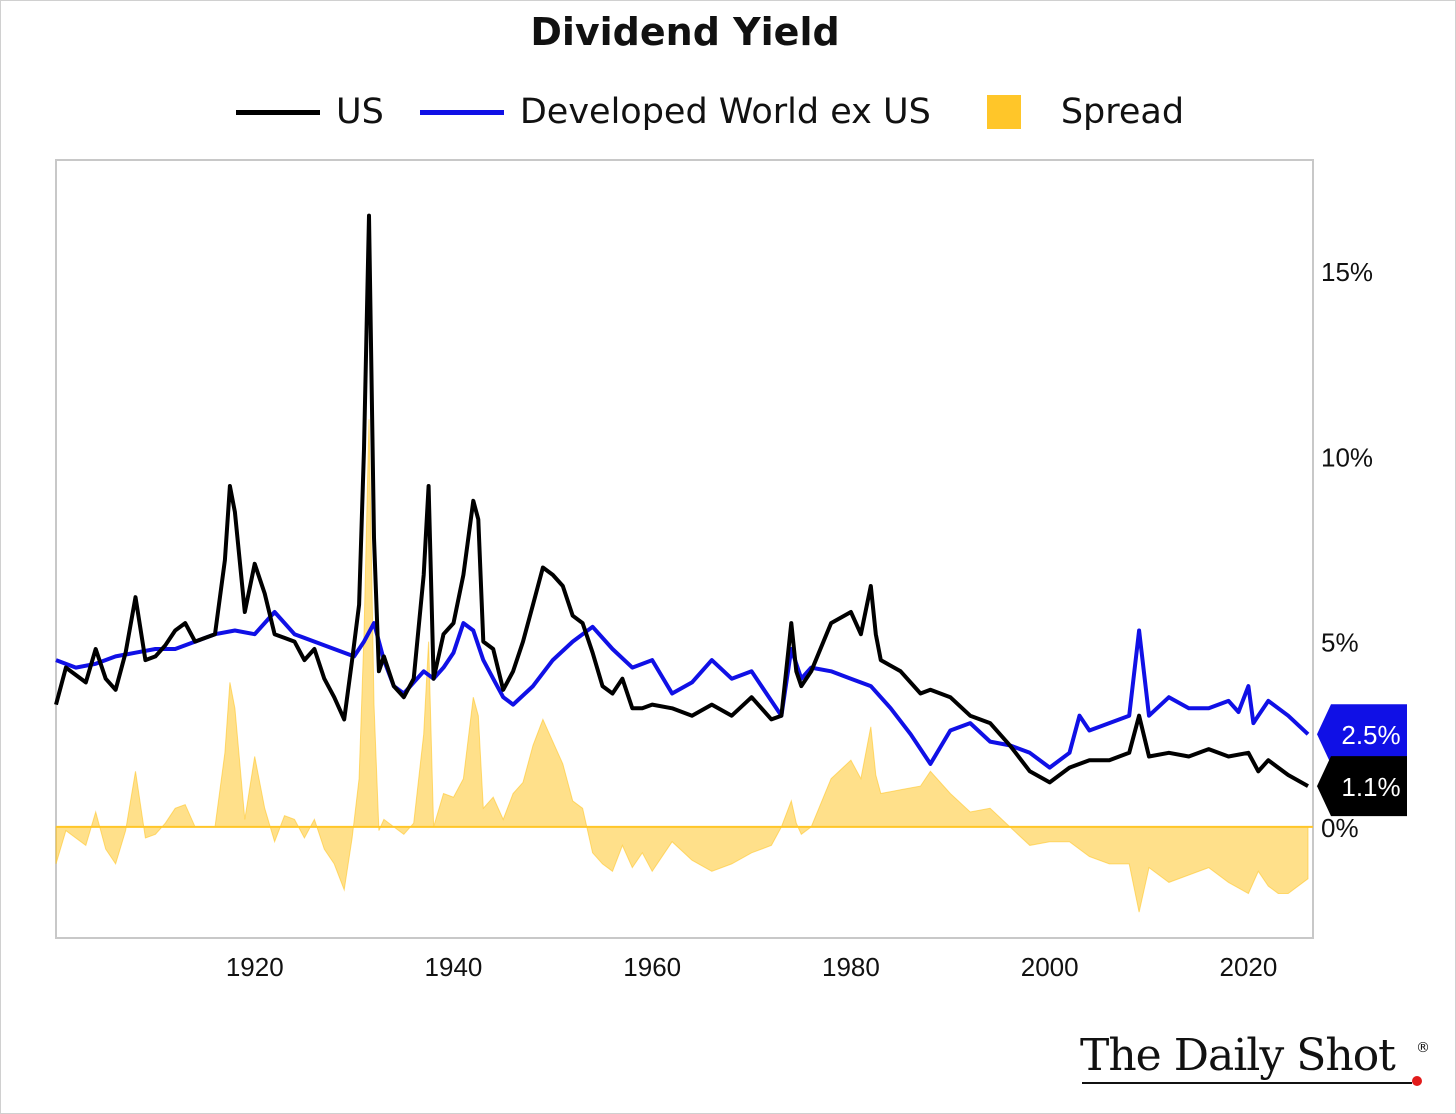 This screenshot has width=1456, height=1114. Describe the element at coordinates (851, 967) in the screenshot. I see `x-tick-label: 1980` at that location.